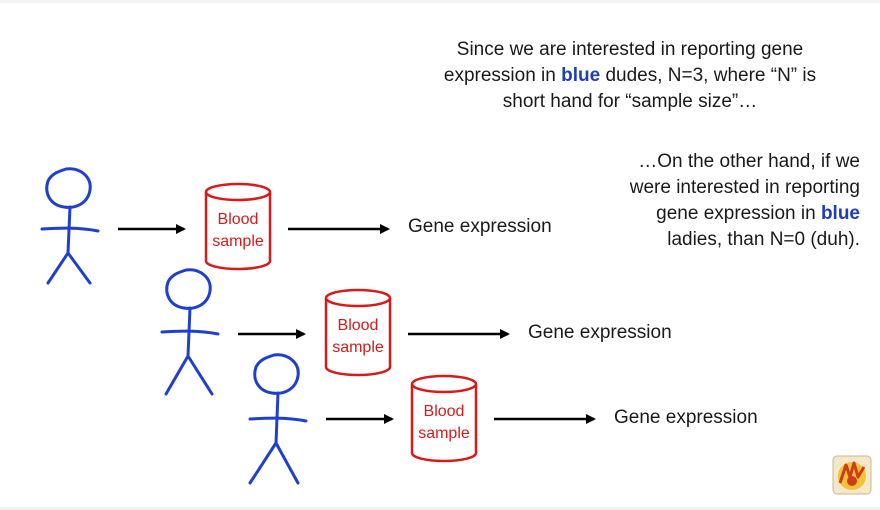 The image size is (880, 510). Describe the element at coordinates (708, 75) in the screenshot. I see `intro-line-2-post: dudes, N=3, where “N” is` at that location.